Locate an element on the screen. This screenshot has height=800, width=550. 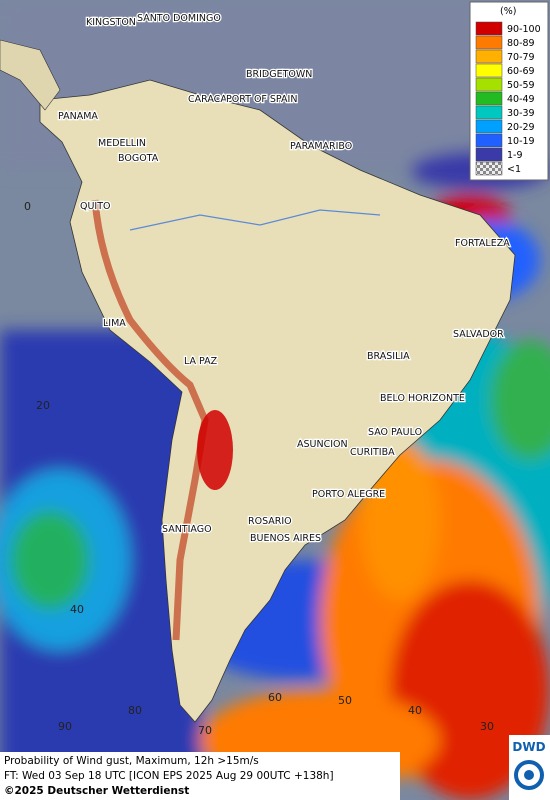
legend-label: 20-29 is located at coordinates (521, 127).